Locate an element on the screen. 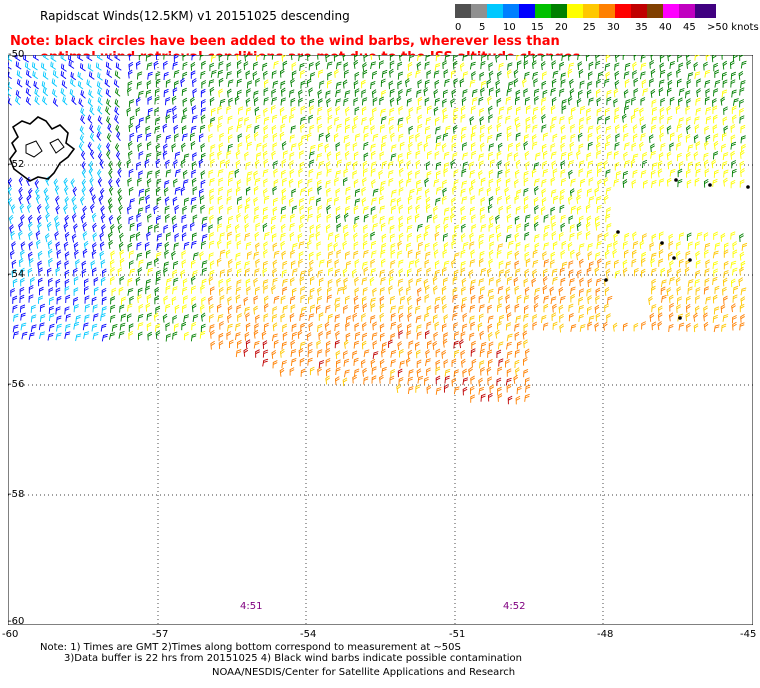 The image size is (760, 688). contamination-marker is located at coordinates (674, 258).